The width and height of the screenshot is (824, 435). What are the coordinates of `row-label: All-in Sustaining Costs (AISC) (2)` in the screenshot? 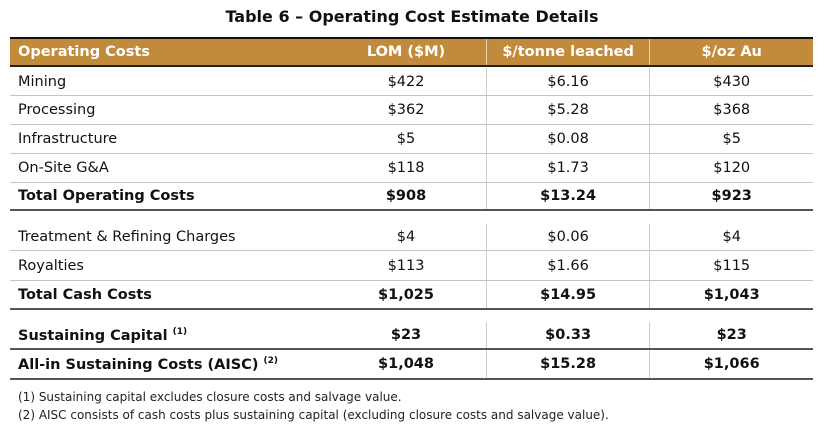 It's located at (168, 364).